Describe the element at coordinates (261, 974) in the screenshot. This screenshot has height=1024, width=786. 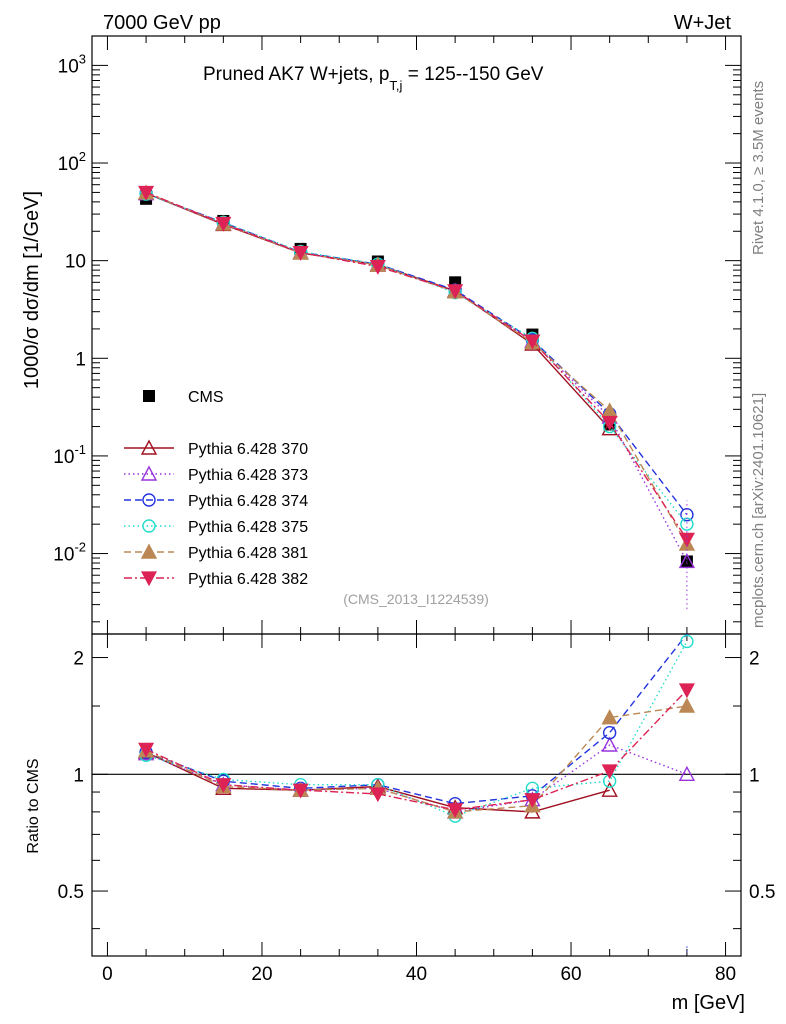
I see `x-tick-label: 20` at that location.